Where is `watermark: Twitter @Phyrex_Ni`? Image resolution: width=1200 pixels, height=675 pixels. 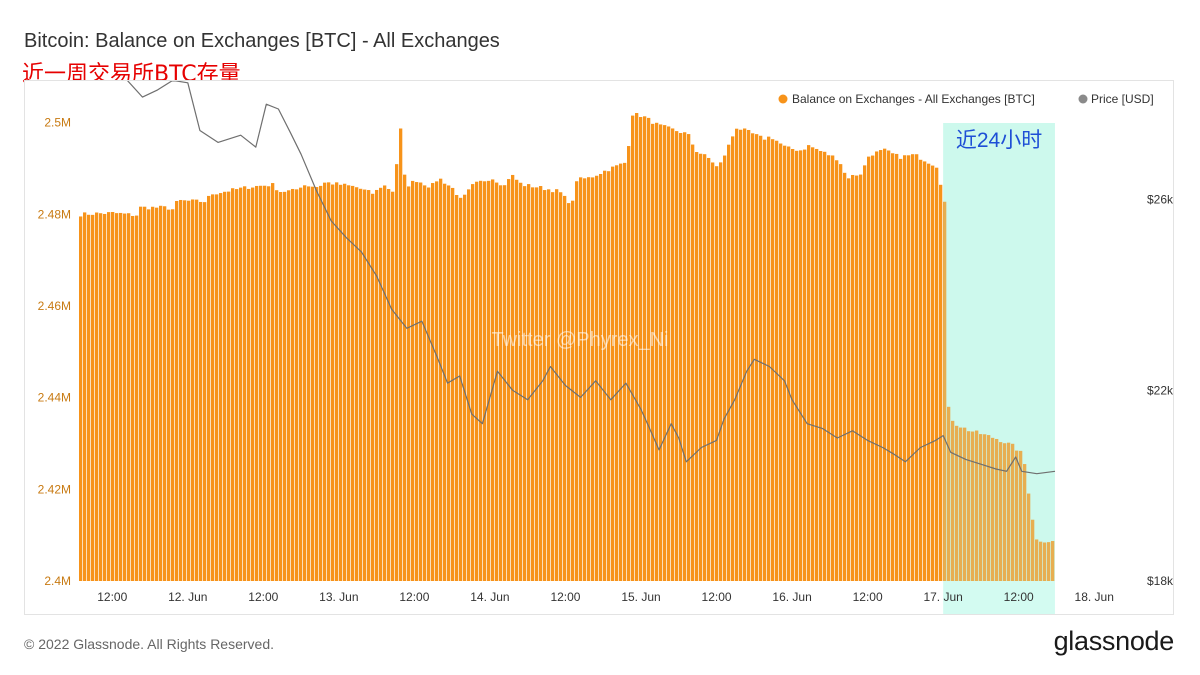
watermark: Twitter @Phyrex_Ni is located at coordinates (579, 340).